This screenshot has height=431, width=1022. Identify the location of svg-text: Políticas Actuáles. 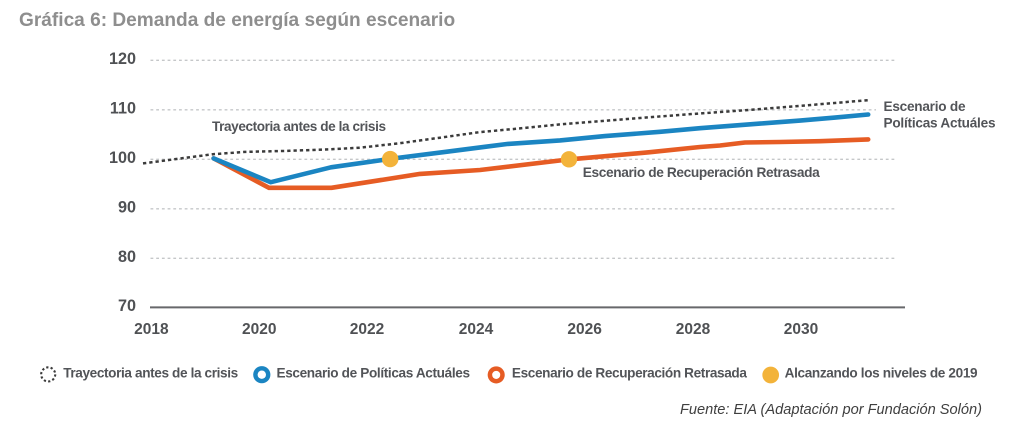
(940, 122).